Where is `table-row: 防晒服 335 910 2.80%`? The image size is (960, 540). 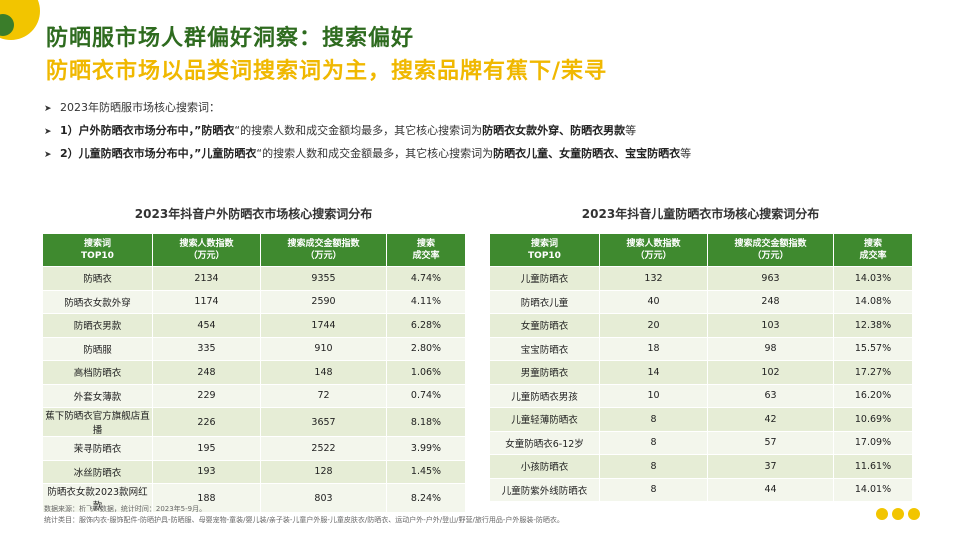 table-row: 防晒服 335 910 2.80% is located at coordinates (254, 348).